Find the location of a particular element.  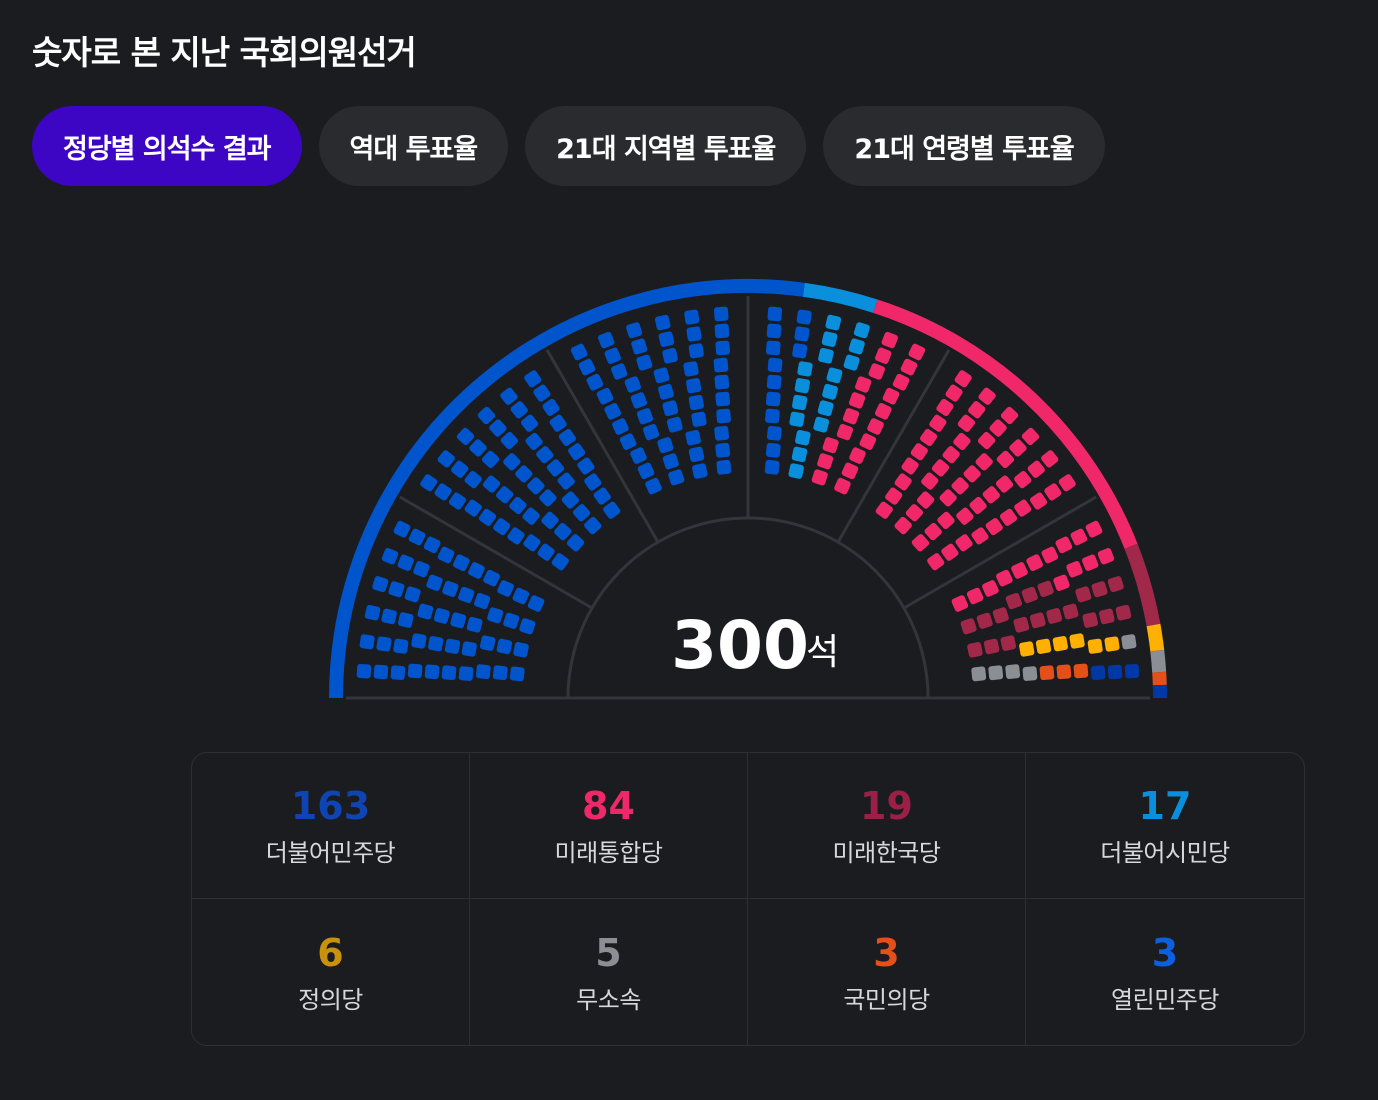

tab-seat-results: 정당별 의석수 결과 is located at coordinates (167, 146).